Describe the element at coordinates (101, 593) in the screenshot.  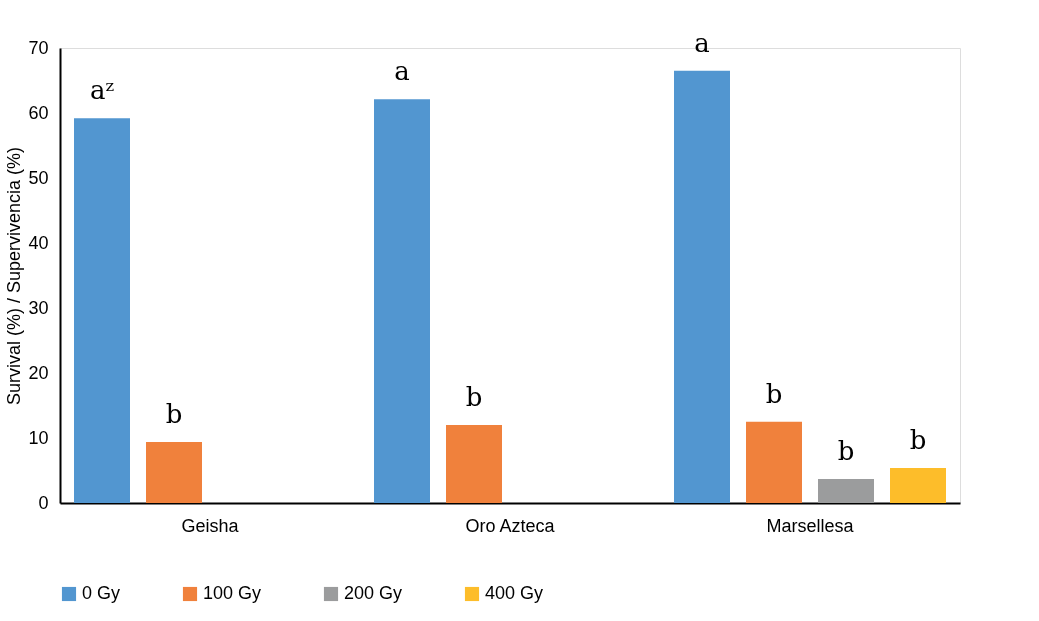
I see `legend-label: 0 Gy` at that location.